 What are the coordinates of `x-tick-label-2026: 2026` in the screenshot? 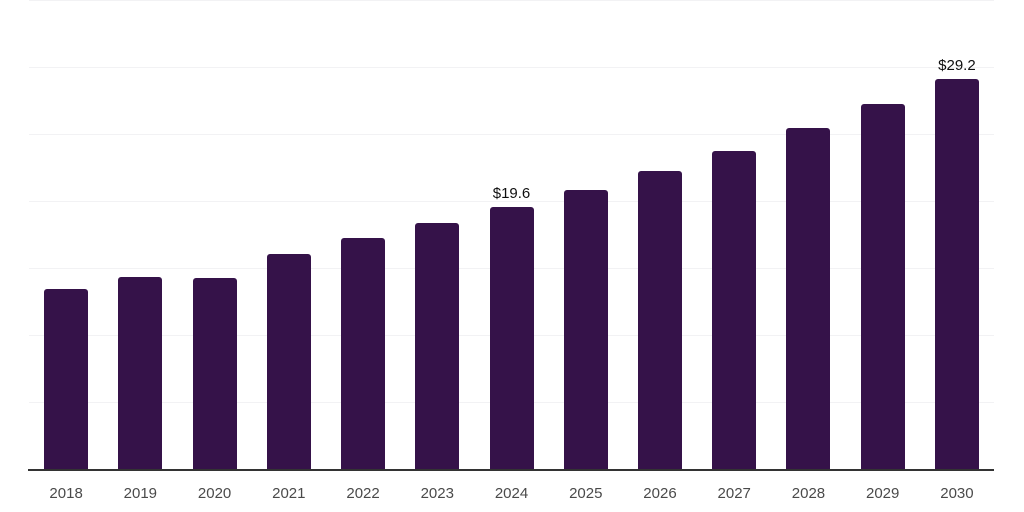 It's located at (660, 493).